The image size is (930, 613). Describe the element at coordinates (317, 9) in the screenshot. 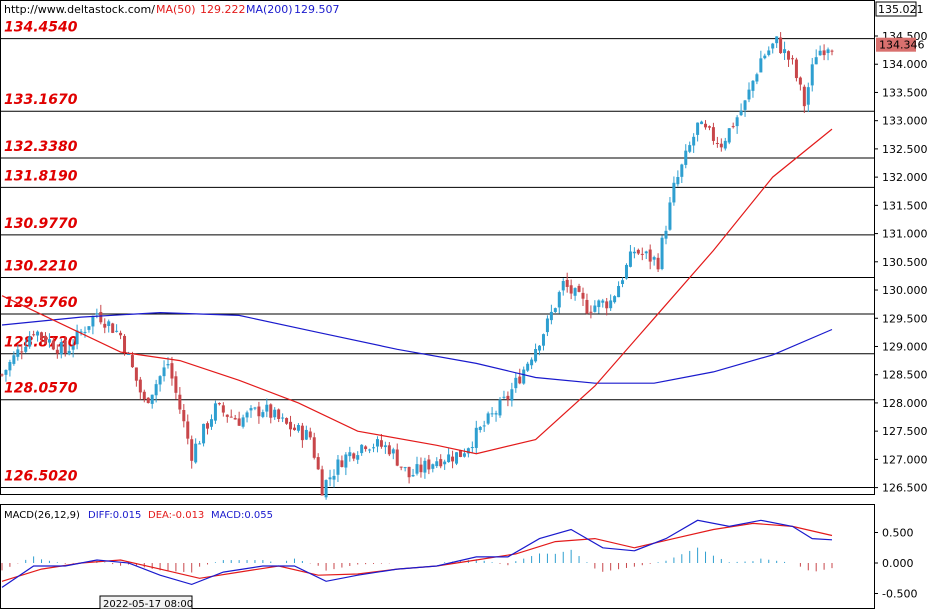

I see `ma200-value: 129.507` at that location.